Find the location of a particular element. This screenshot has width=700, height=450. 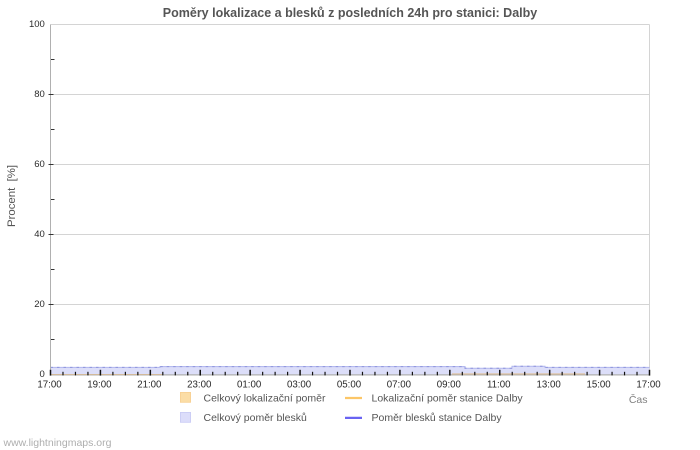

svg-text: Celkový poměr blesků is located at coordinates (255, 418).